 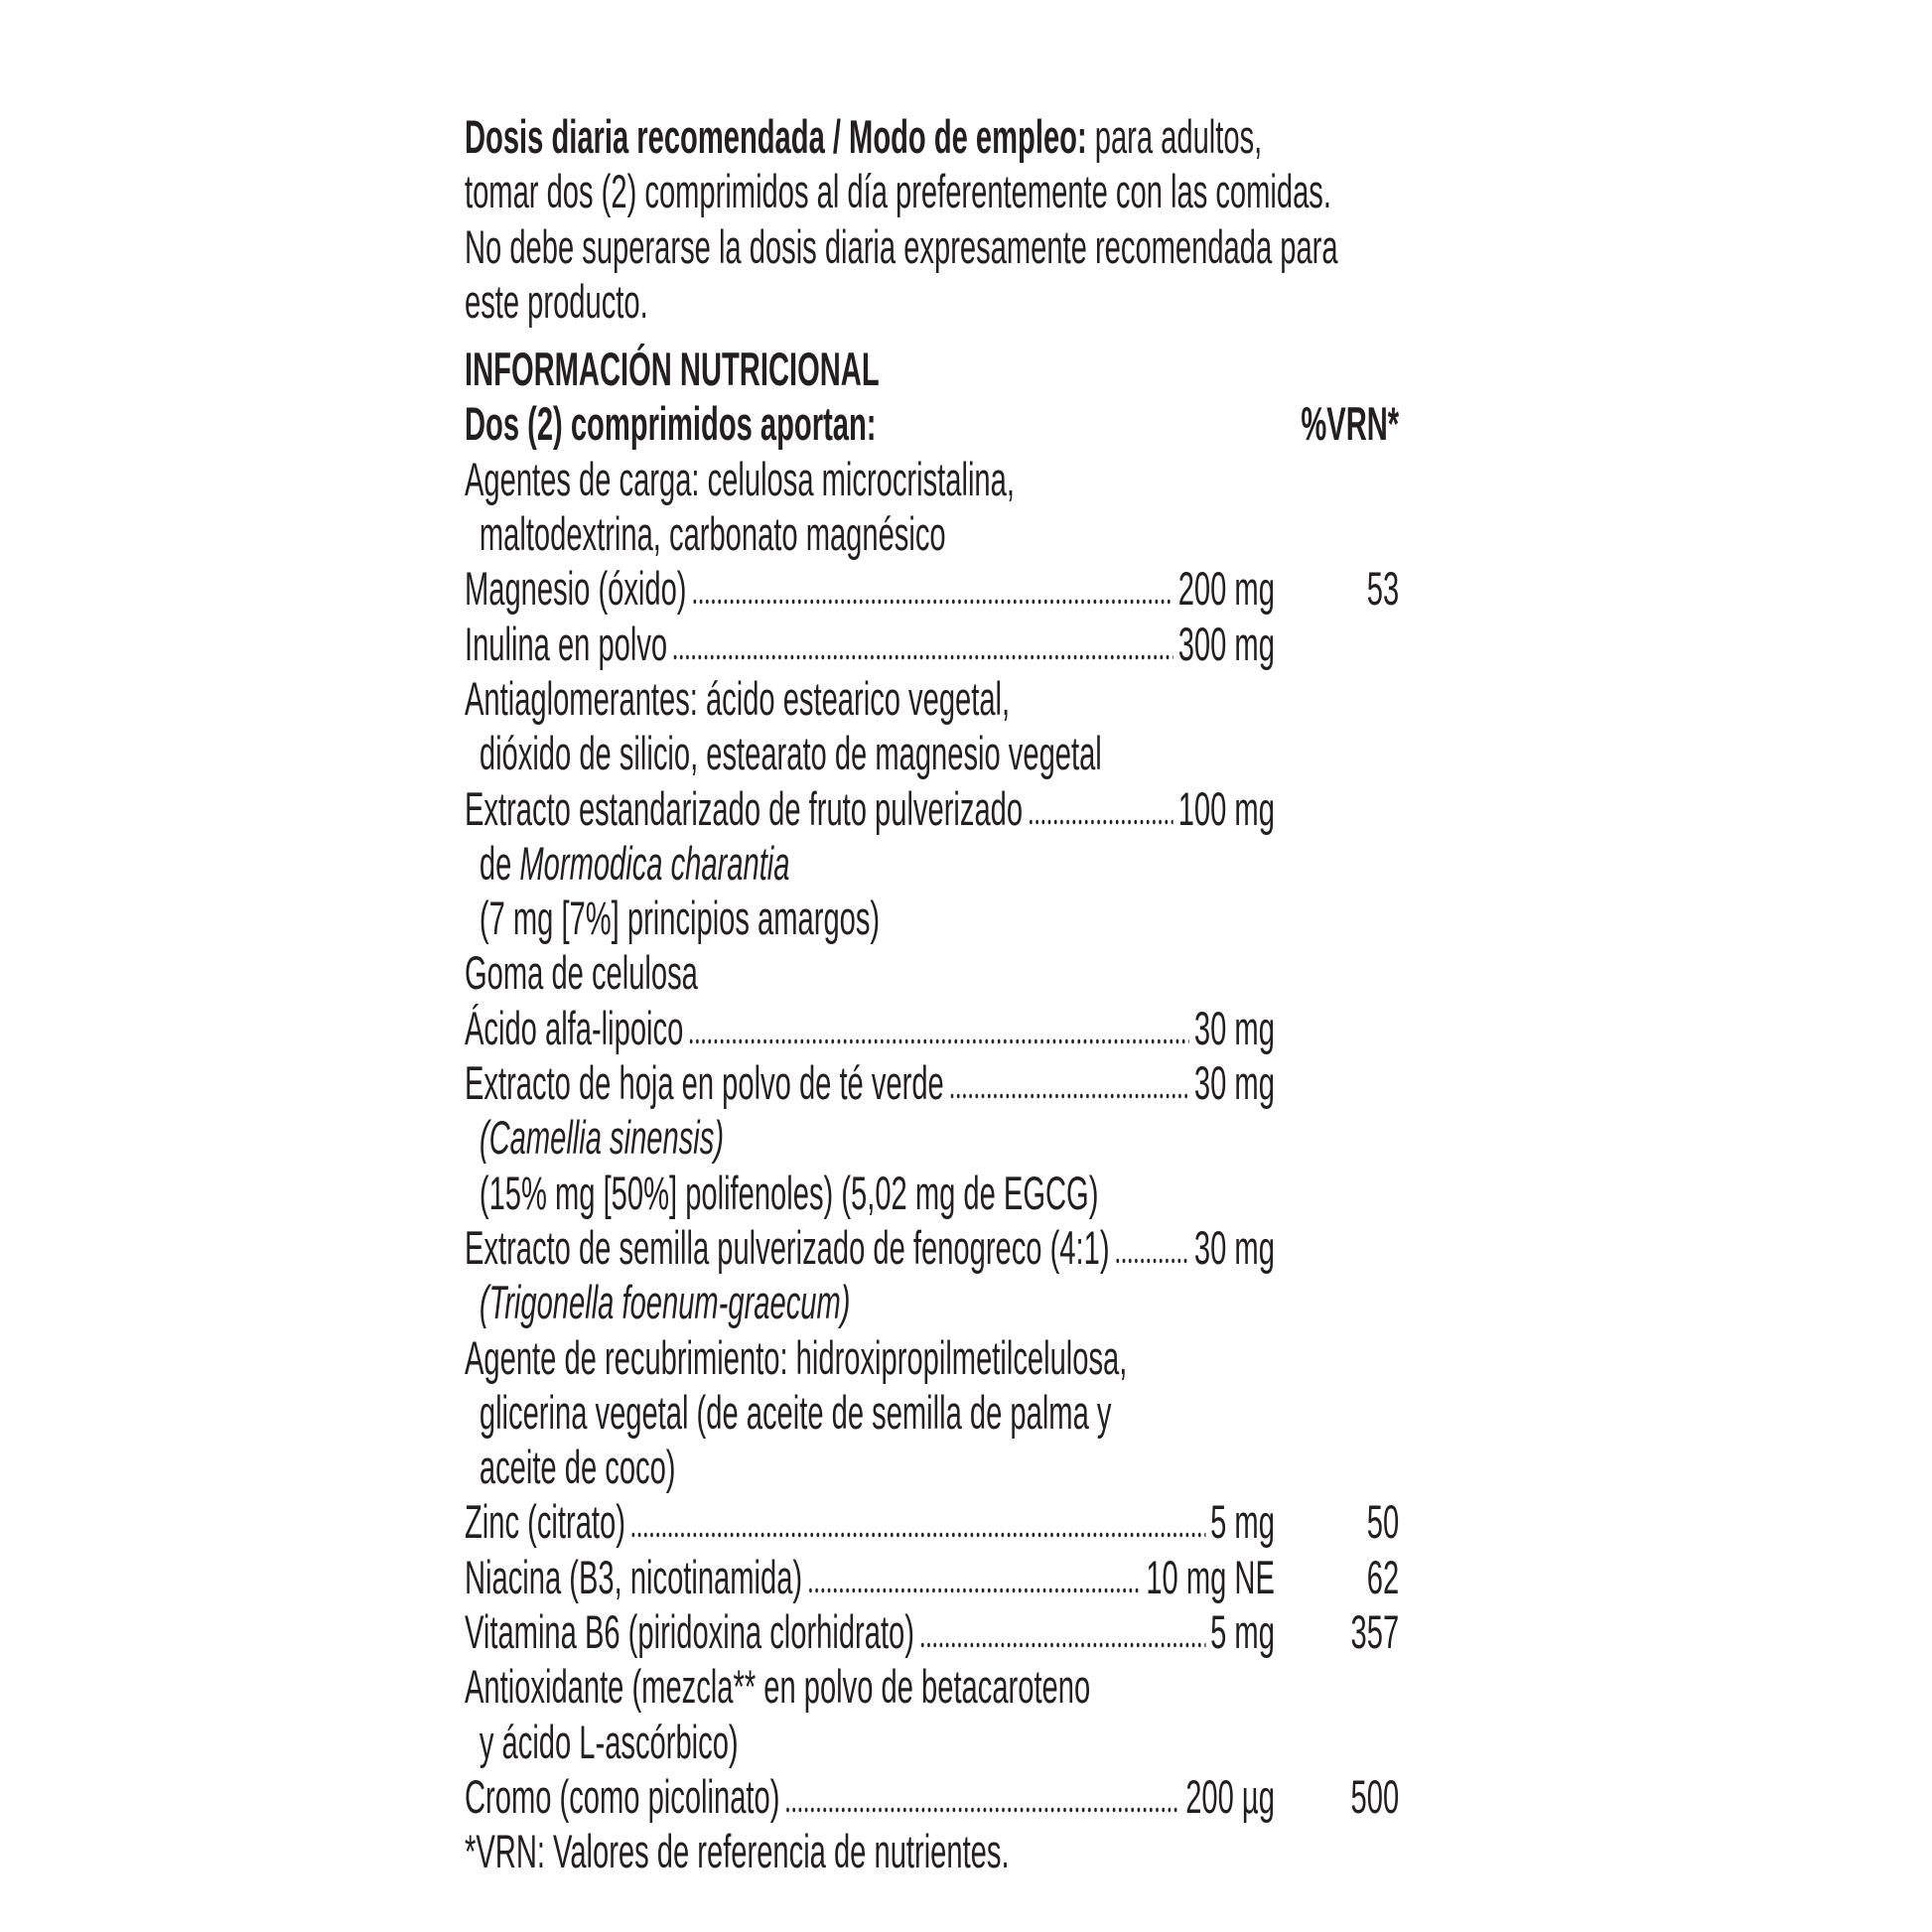 What do you see at coordinates (704, 1083) in the screenshot?
I see `nutrient-name: Extracto de hoja en polvo de té verde` at bounding box center [704, 1083].